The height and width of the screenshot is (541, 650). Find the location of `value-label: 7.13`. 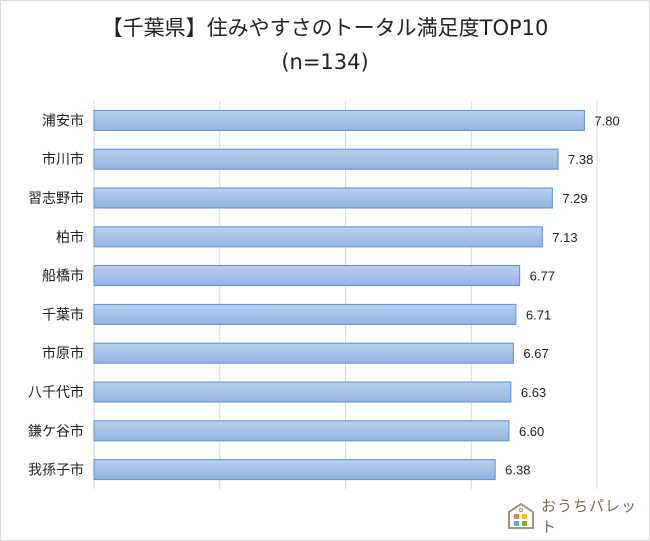

value-label: 7.13 is located at coordinates (564, 237).